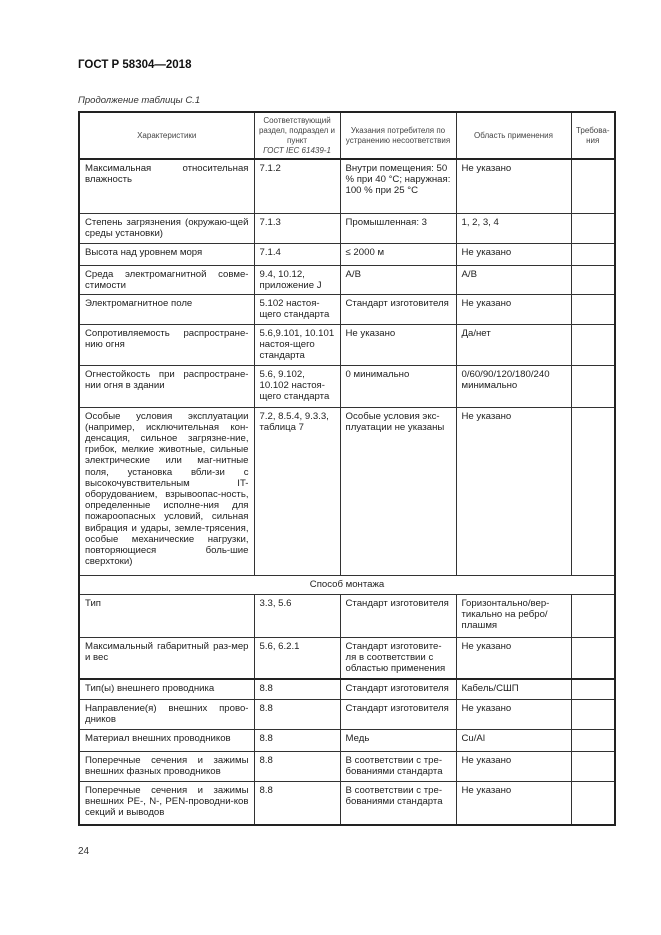 The height and width of the screenshot is (935, 661). I want to click on table-cell: Да/нет, so click(513, 344).